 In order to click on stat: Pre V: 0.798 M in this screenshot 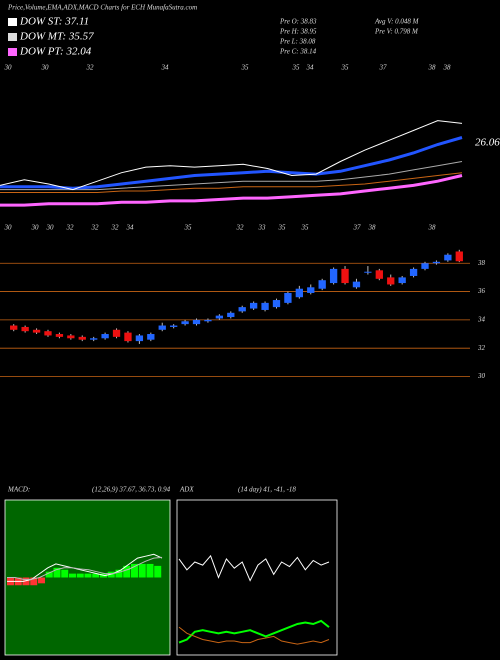, I will do `click(396, 32)`.